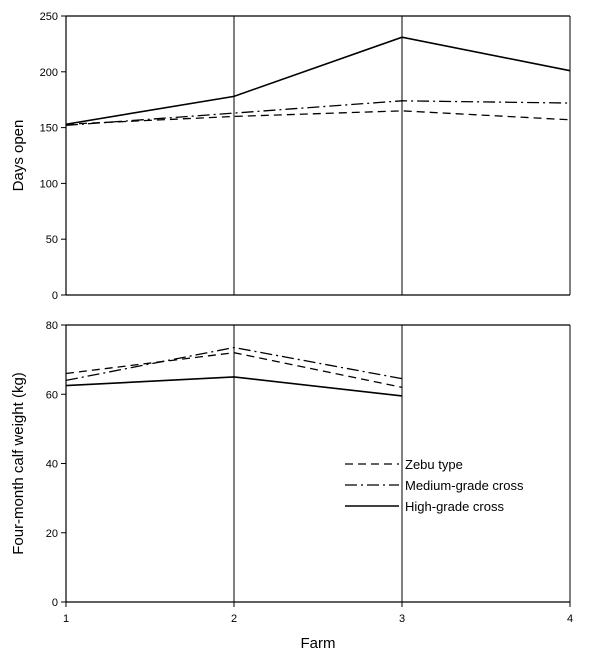 The width and height of the screenshot is (594, 655). I want to click on legend-label: High-grade cross, so click(454, 506).